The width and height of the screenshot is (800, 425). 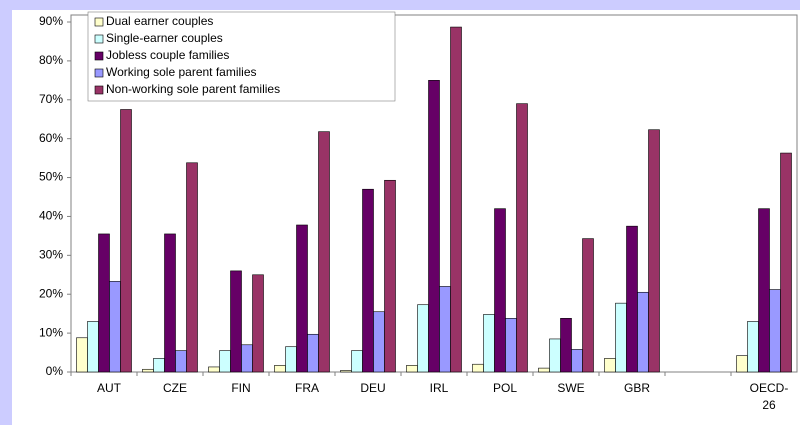 What do you see at coordinates (307, 388) in the screenshot?
I see `x-tick-label: FRA` at bounding box center [307, 388].